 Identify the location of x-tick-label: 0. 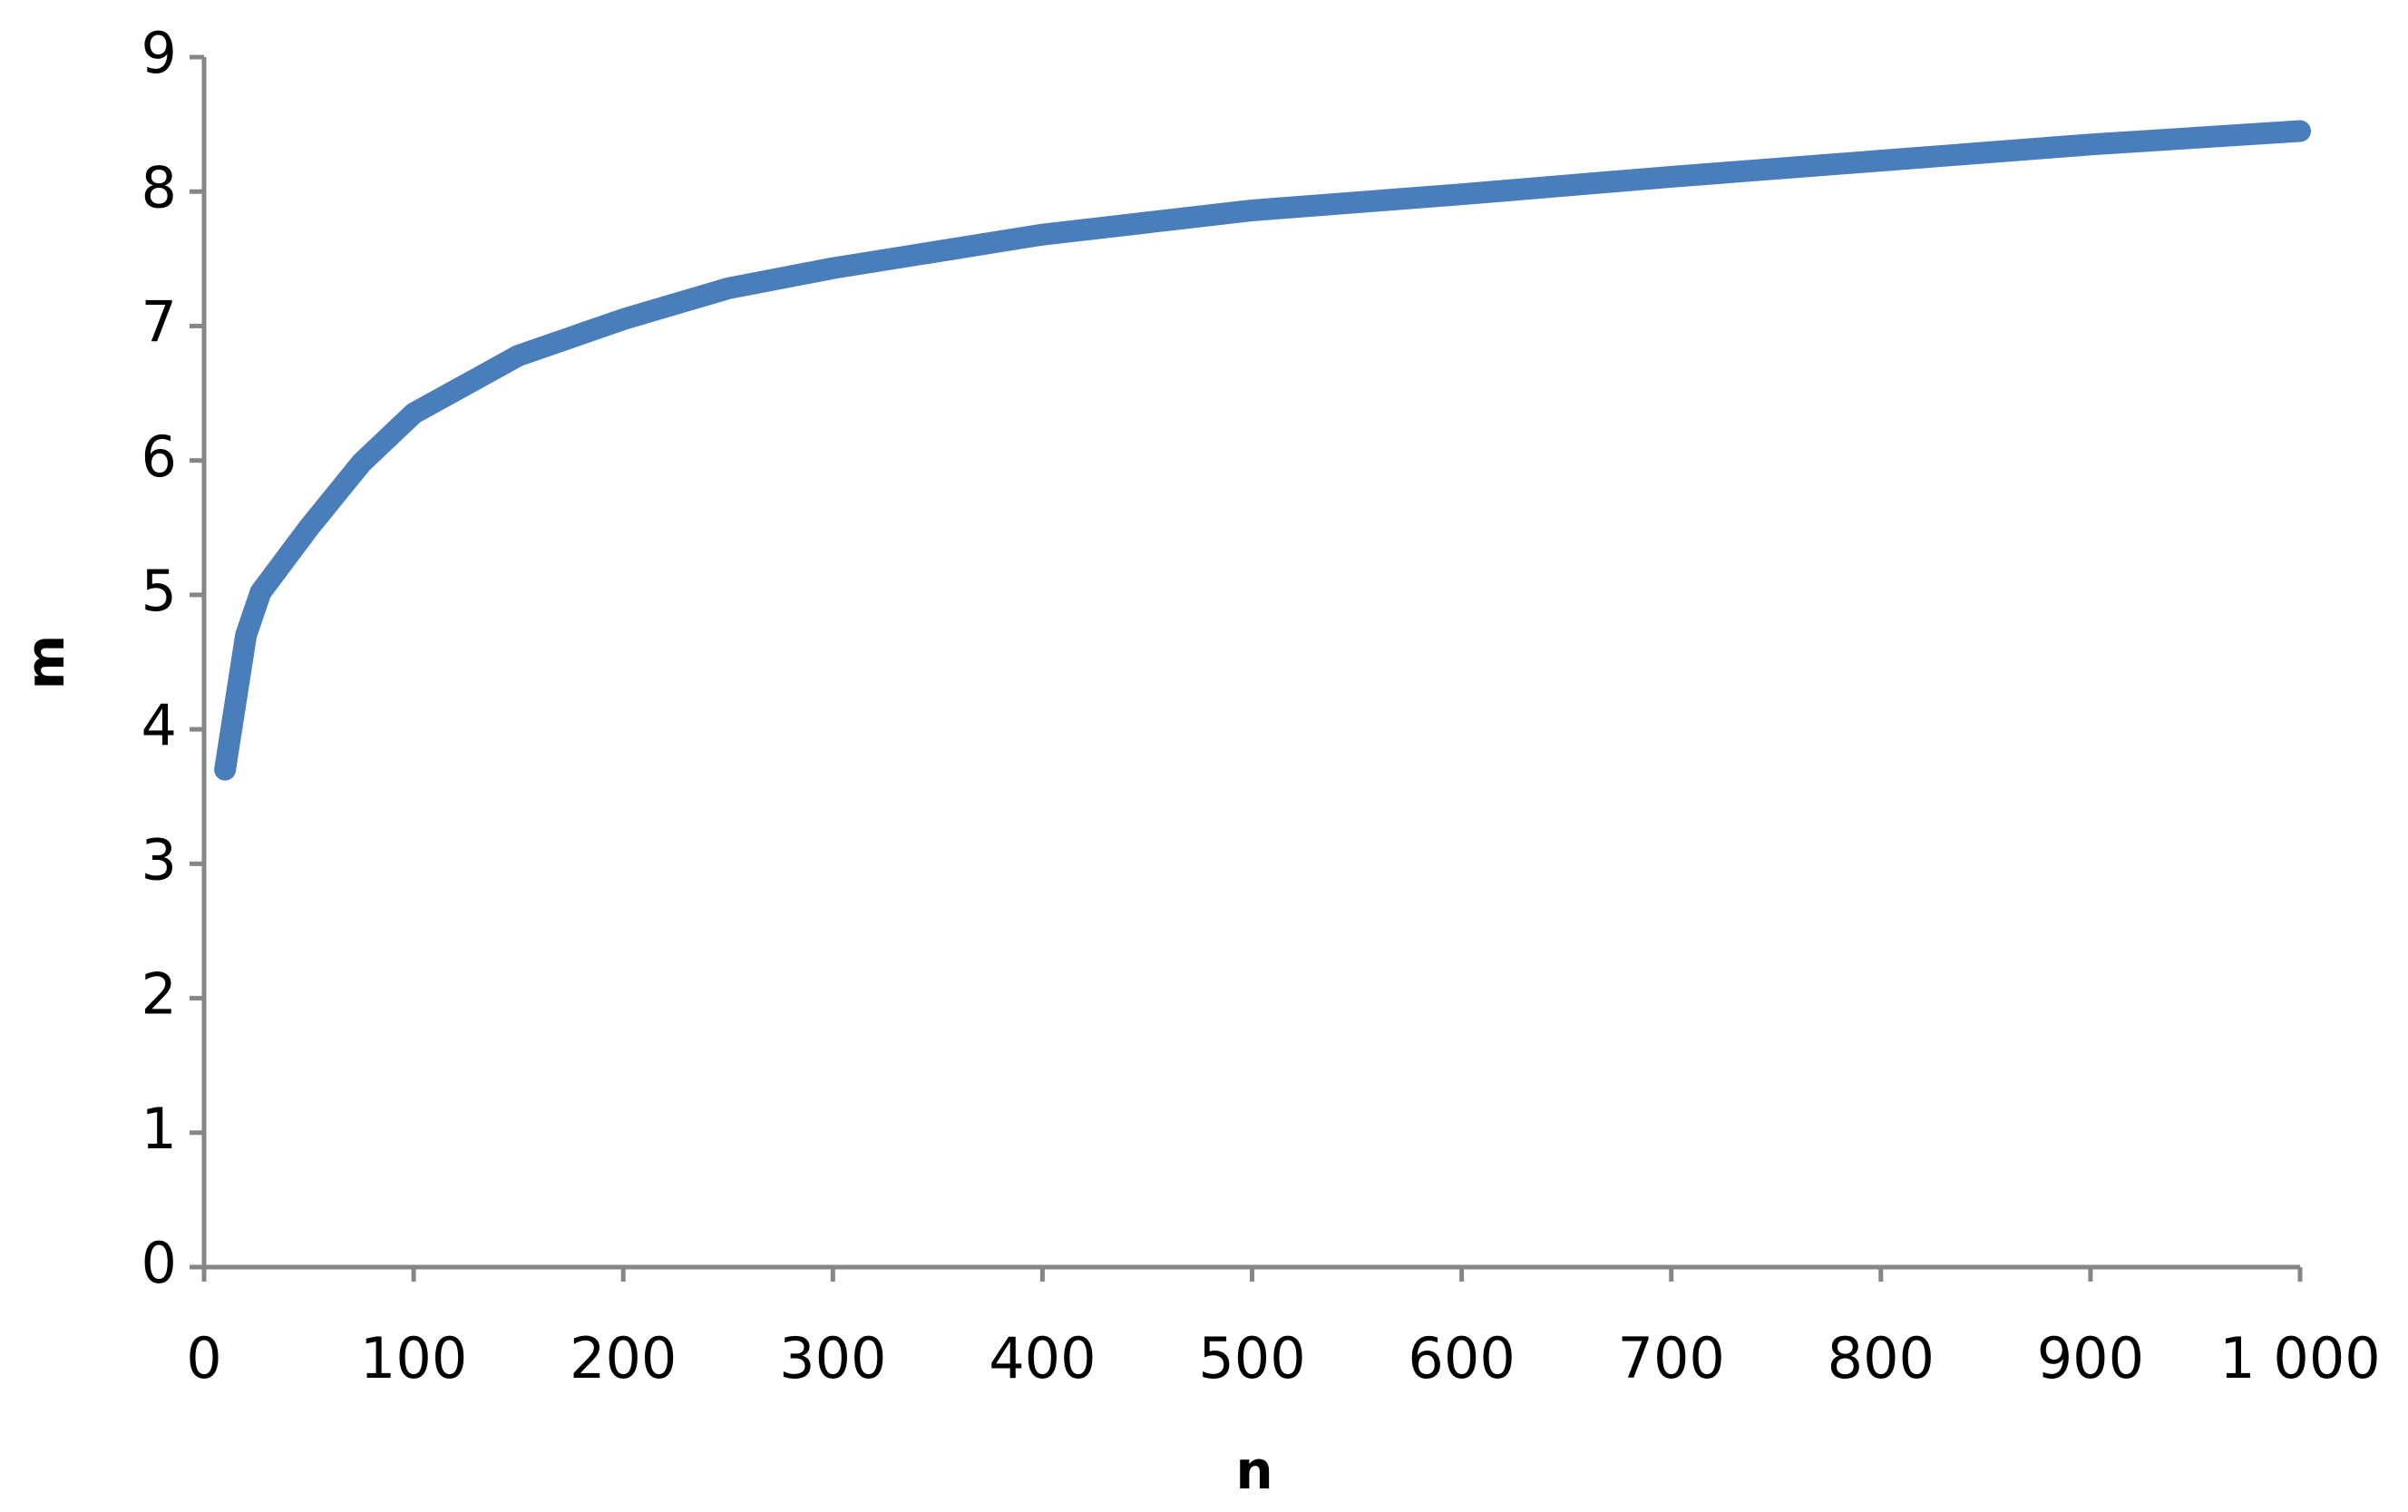
(203, 1358).